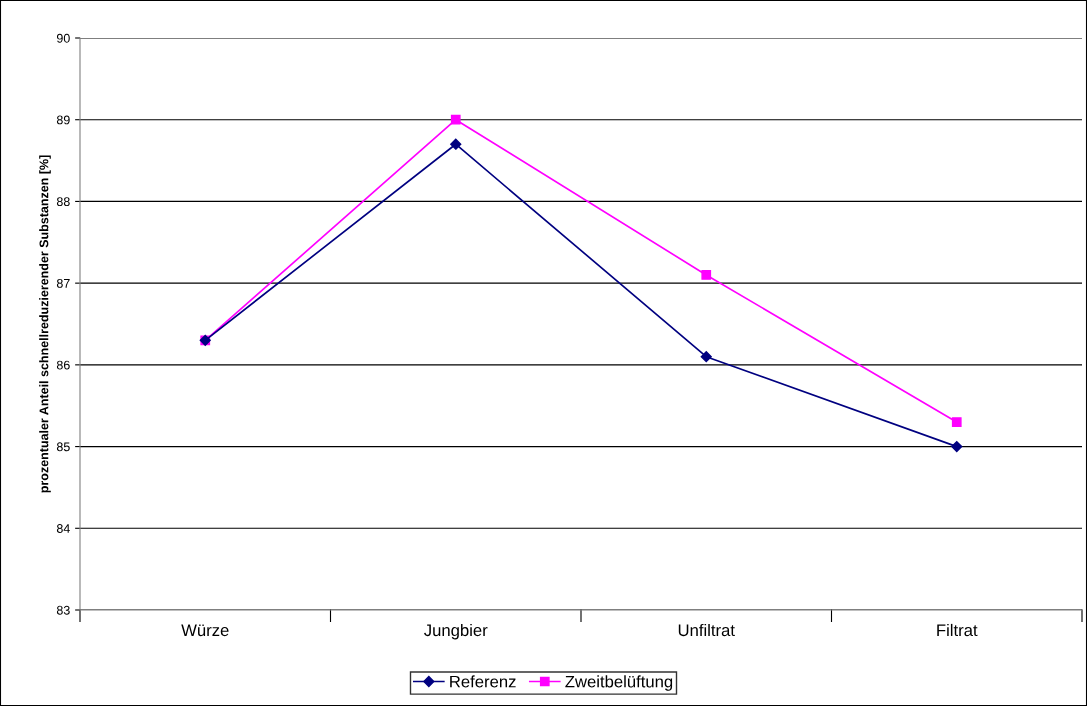 The width and height of the screenshot is (1087, 706). I want to click on legend-label: Referenz, so click(483, 681).